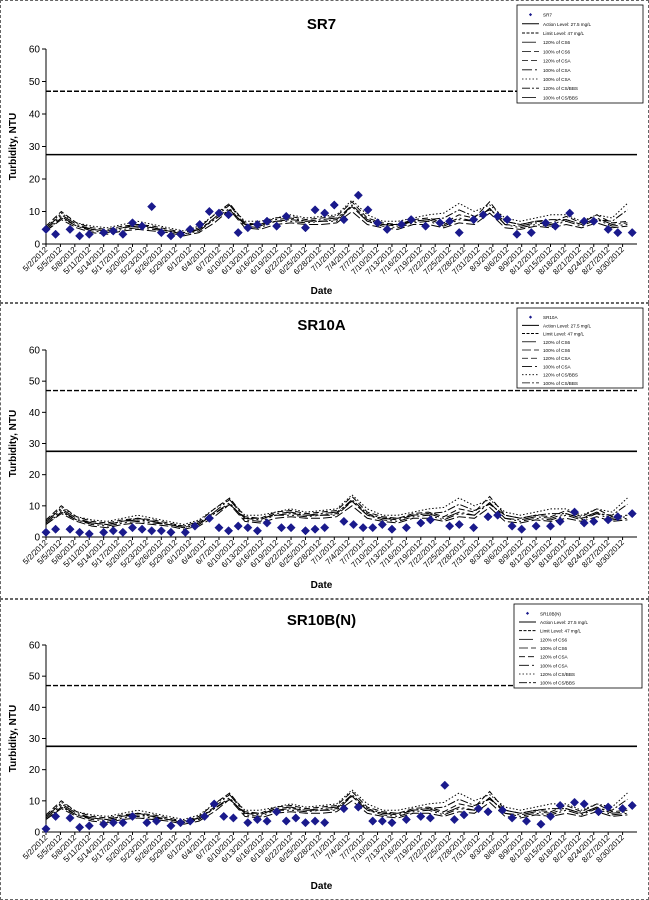 This screenshot has height=900, width=649. I want to click on legend-box, so click(580, 54).